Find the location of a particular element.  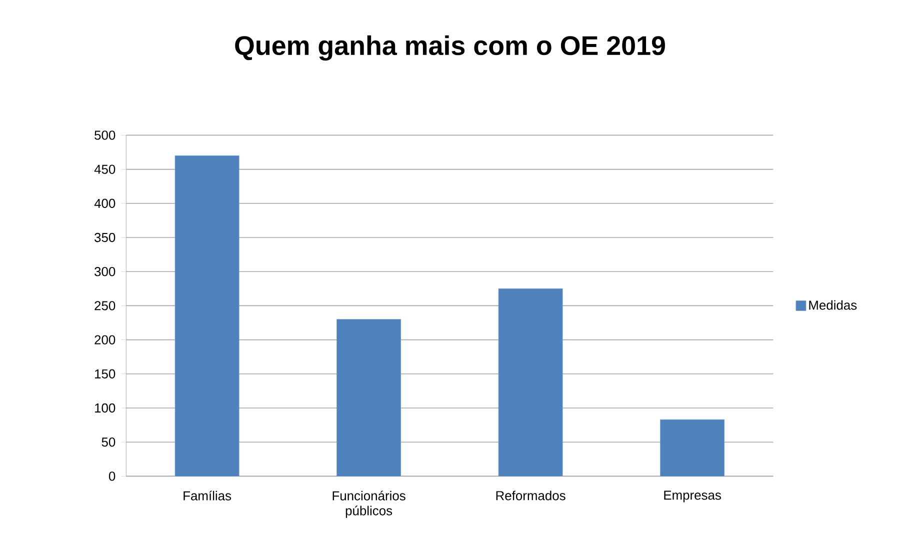

y-tick-label: 350 is located at coordinates (105, 237).